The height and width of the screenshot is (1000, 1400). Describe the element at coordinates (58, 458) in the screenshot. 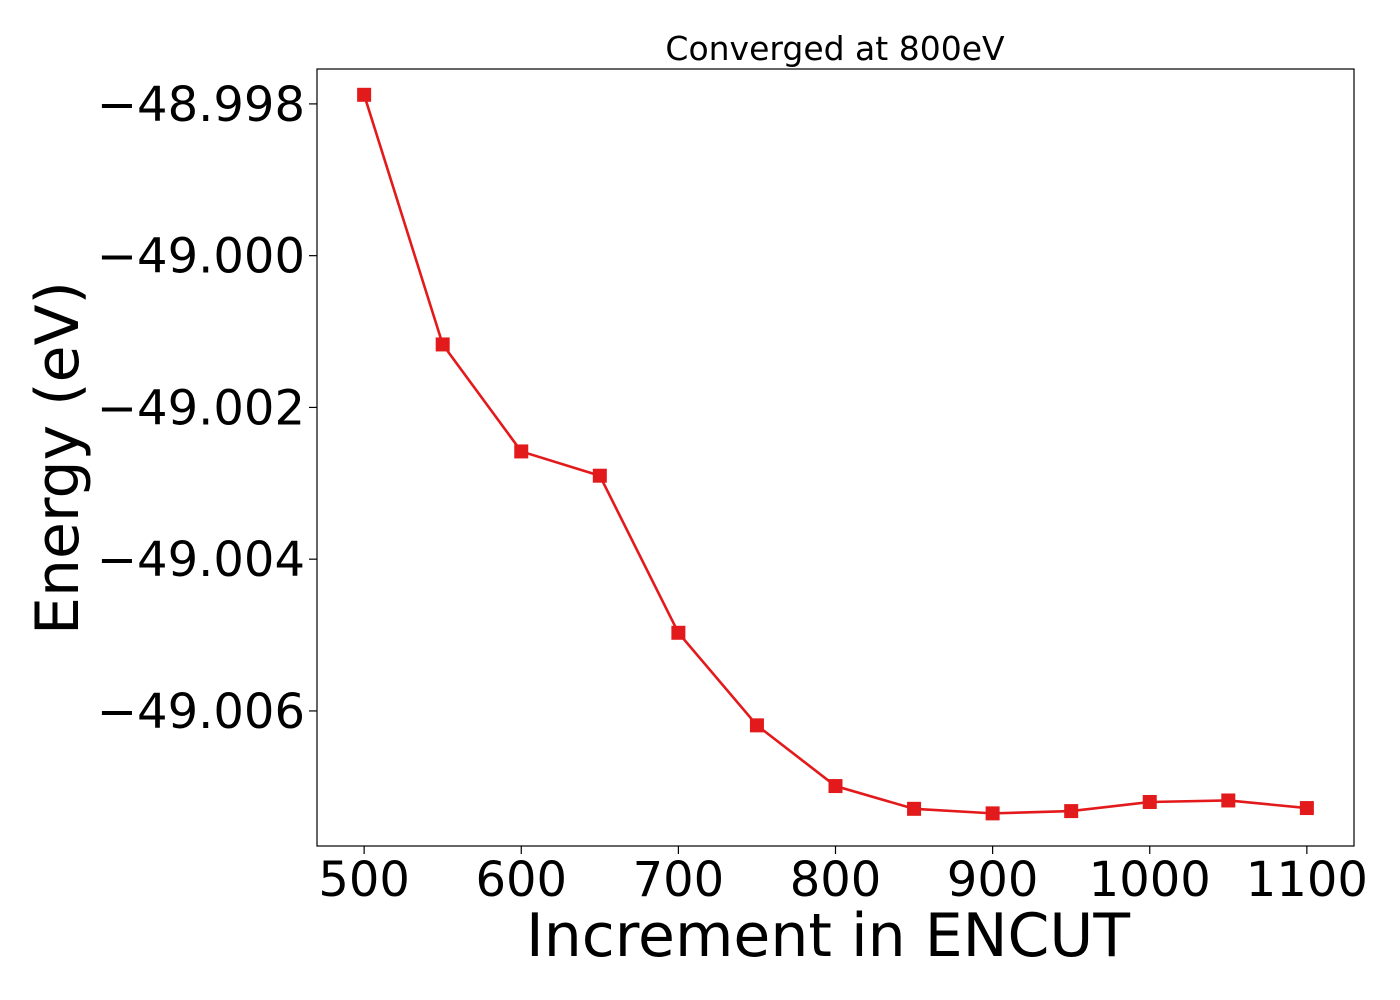

I see `y-axis-label: Energy (eV)` at that location.